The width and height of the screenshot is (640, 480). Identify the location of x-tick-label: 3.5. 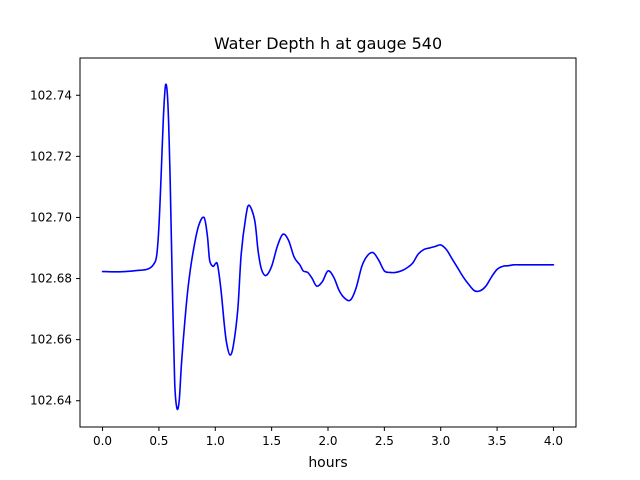
(497, 441).